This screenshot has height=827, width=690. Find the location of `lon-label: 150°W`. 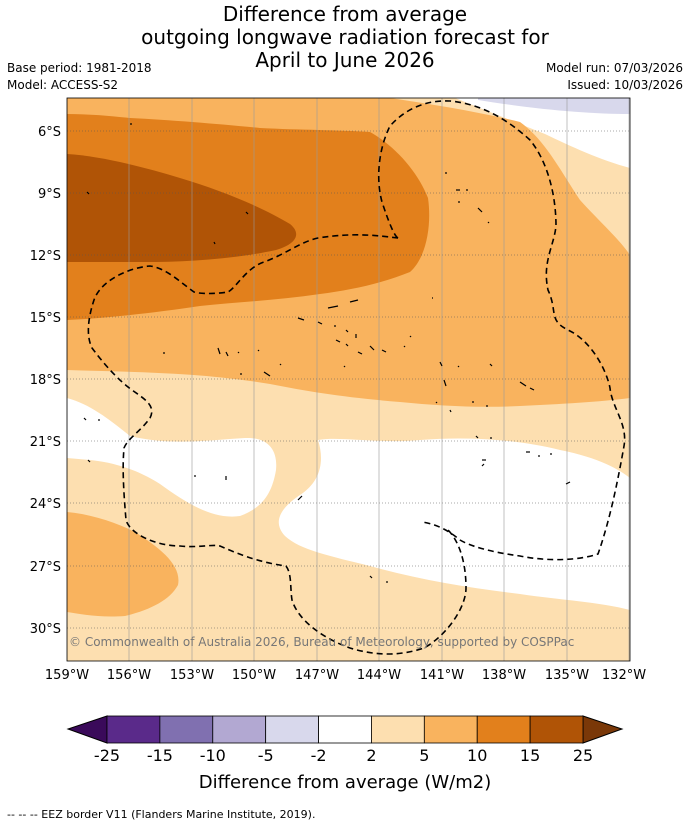

lon-label: 150°W is located at coordinates (254, 675).